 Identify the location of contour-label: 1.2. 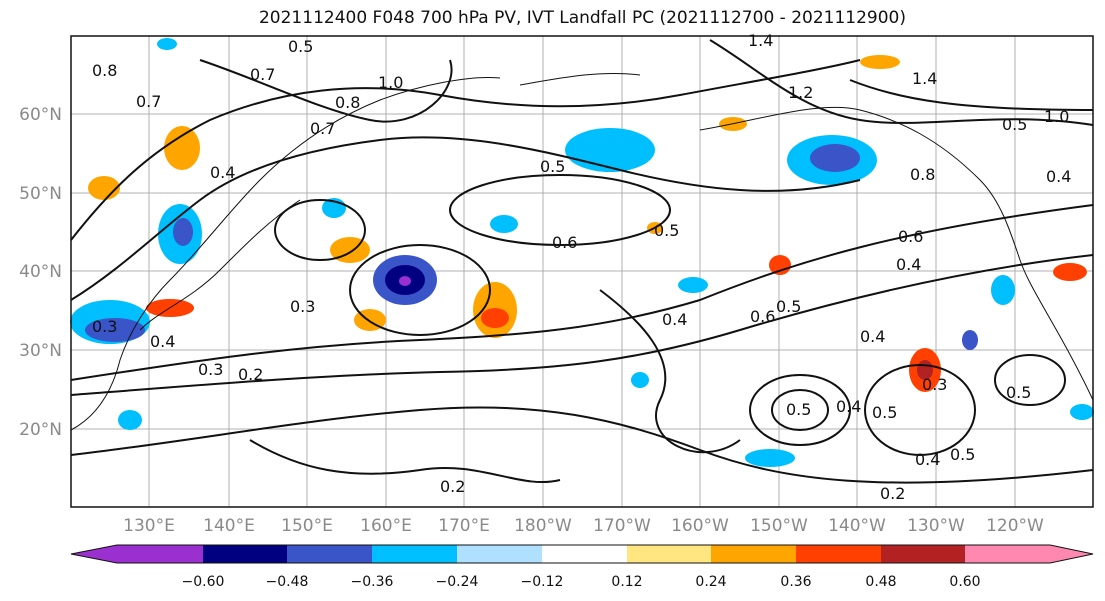
(800, 92).